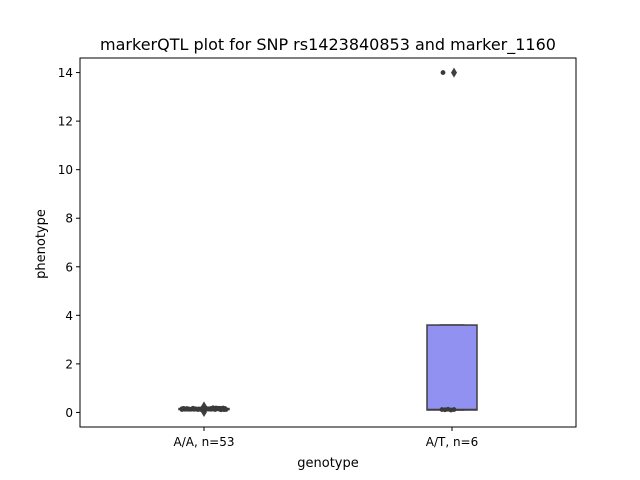 The height and width of the screenshot is (480, 640). What do you see at coordinates (69, 219) in the screenshot?
I see `y-tick-label: 8` at bounding box center [69, 219].